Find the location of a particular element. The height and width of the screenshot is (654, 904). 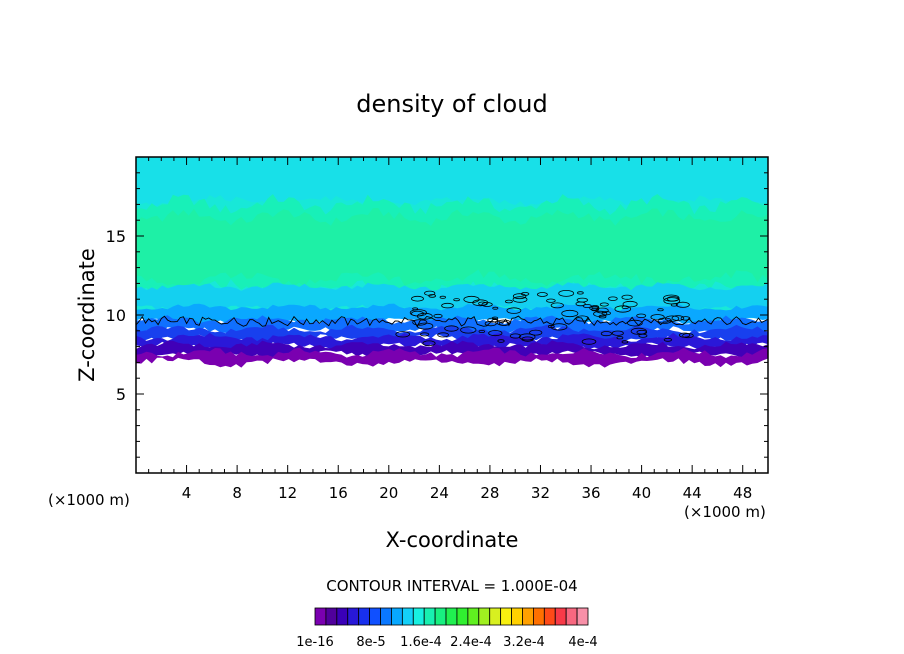

x-tick-label: 28 is located at coordinates (489, 493).